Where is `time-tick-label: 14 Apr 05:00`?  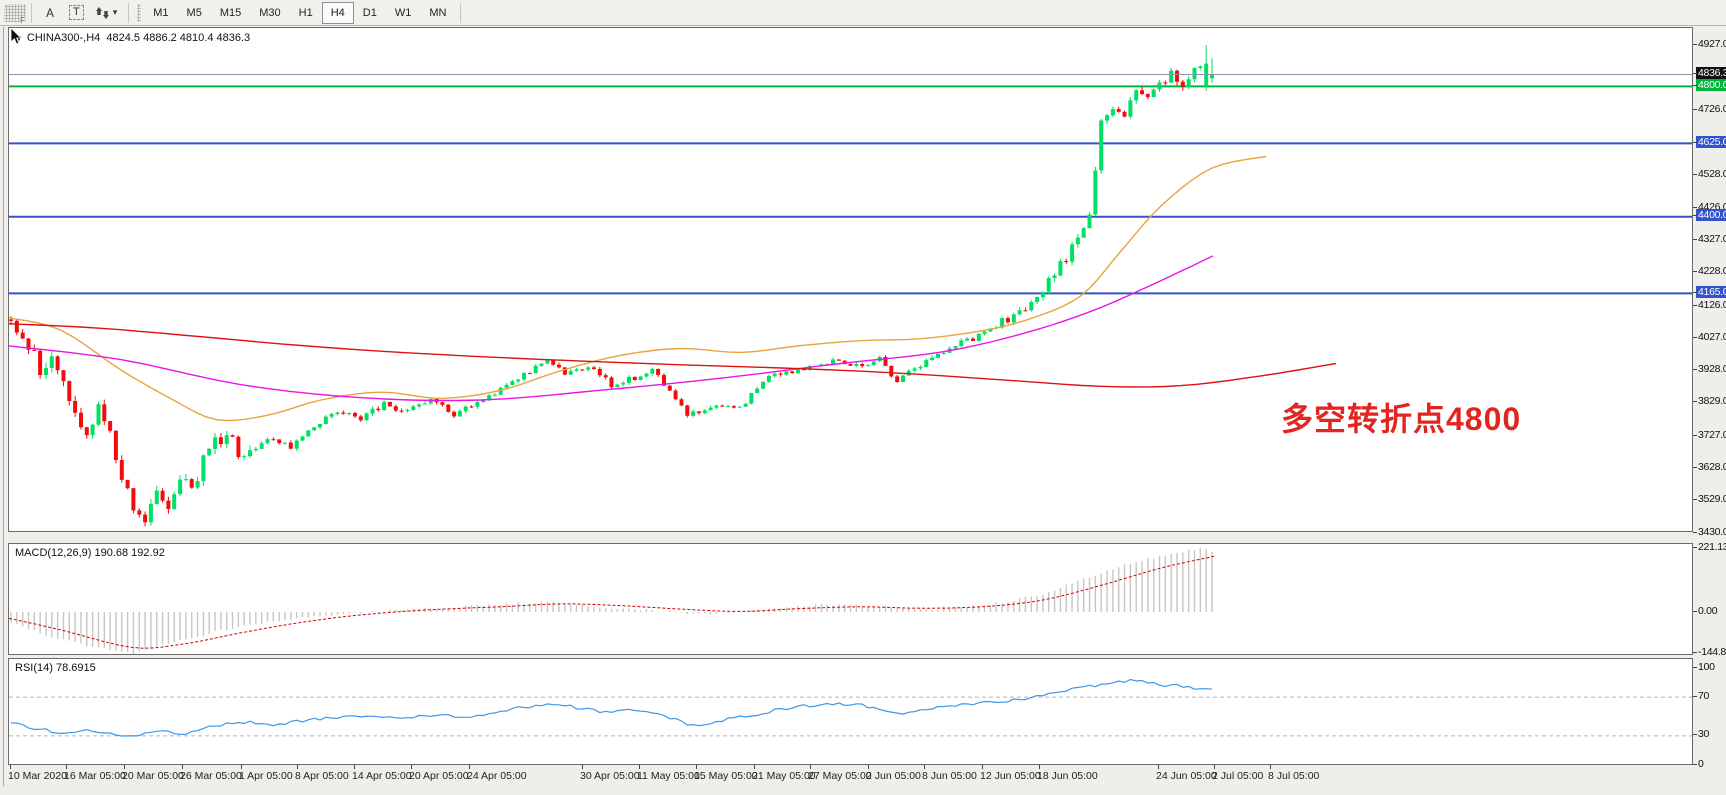 time-tick-label: 14 Apr 05:00 is located at coordinates (382, 776).